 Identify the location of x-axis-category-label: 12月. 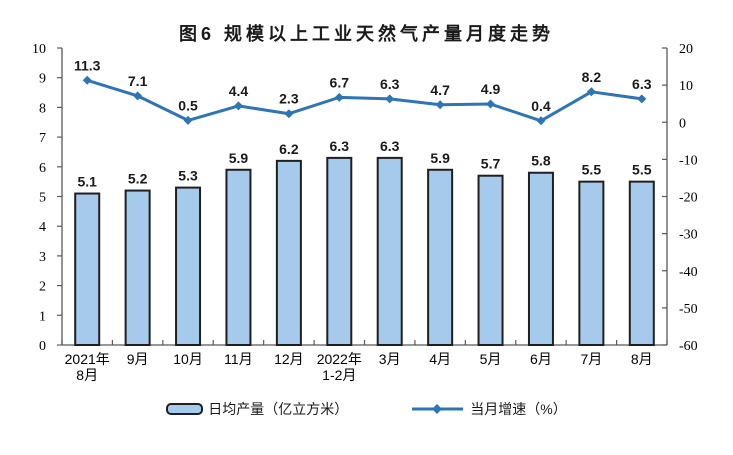
(289, 359).